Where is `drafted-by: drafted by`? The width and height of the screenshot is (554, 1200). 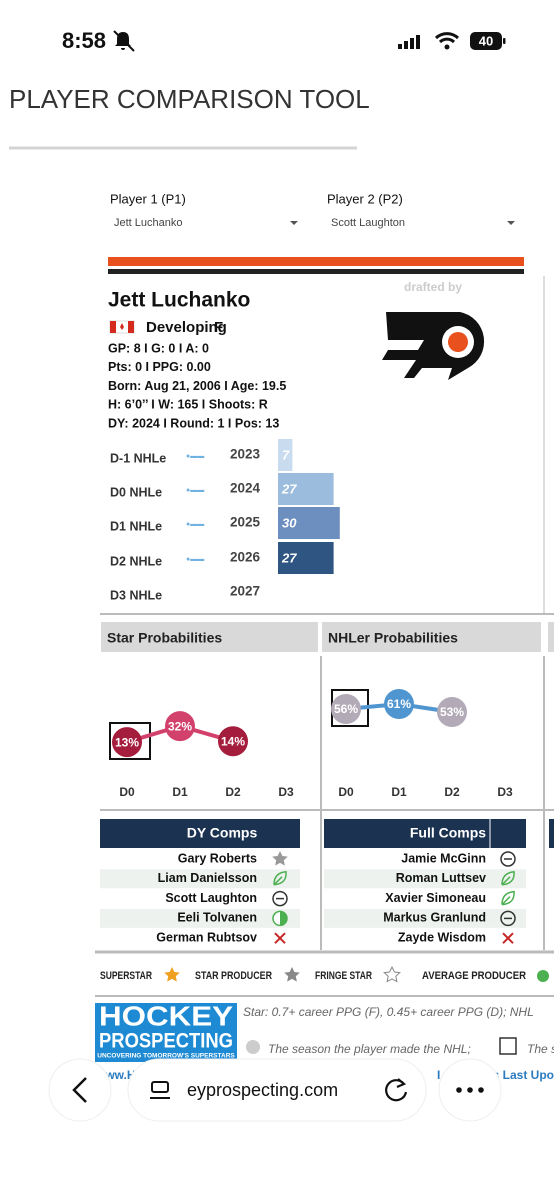
drafted-by: drafted by is located at coordinates (433, 287).